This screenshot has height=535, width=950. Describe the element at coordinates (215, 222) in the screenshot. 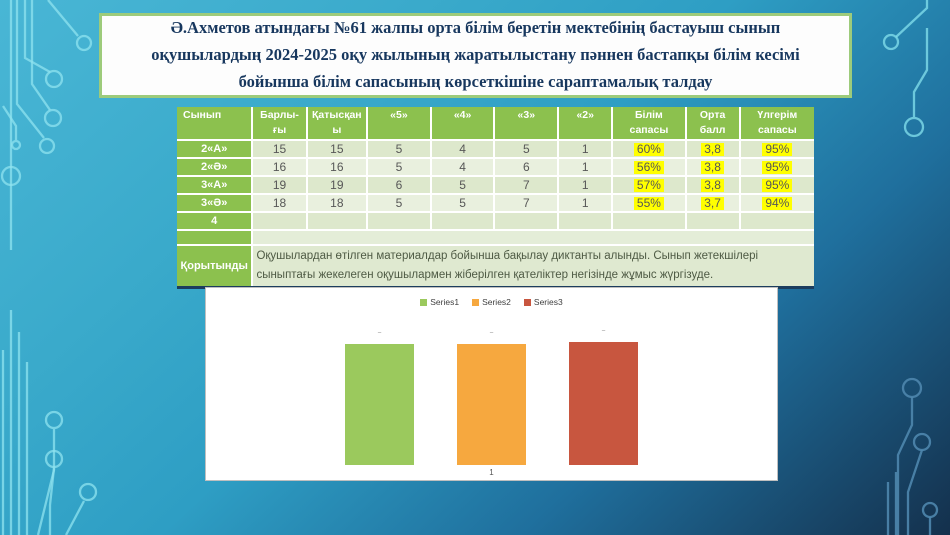

I see `row-label: 4` at that location.